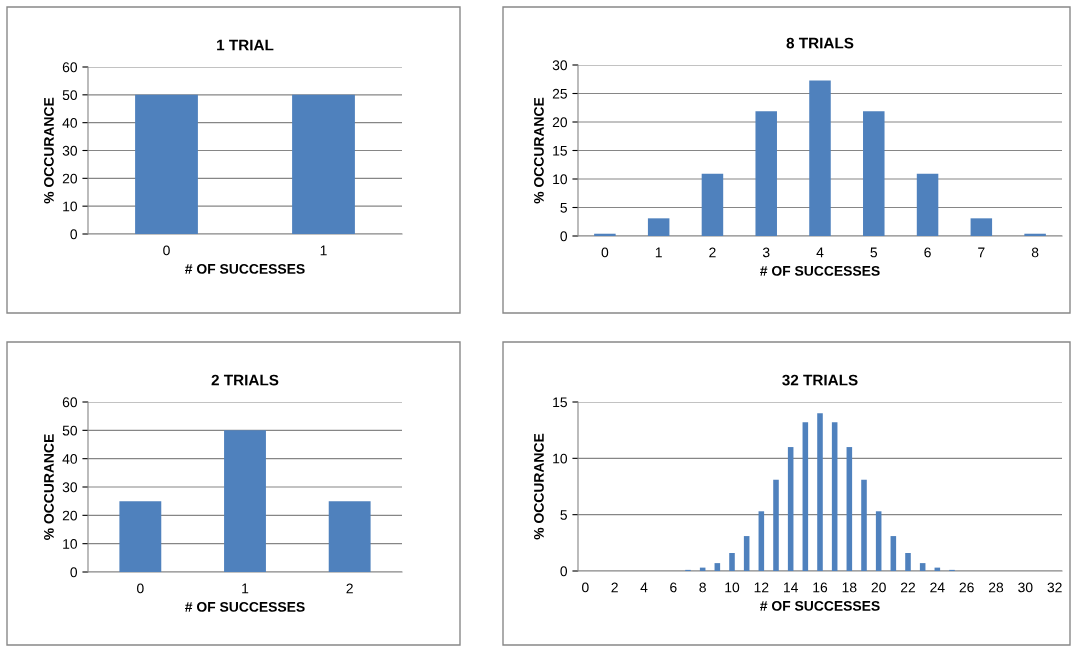 The width and height of the screenshot is (1071, 646). I want to click on x-tick-label: 7, so click(981, 252).